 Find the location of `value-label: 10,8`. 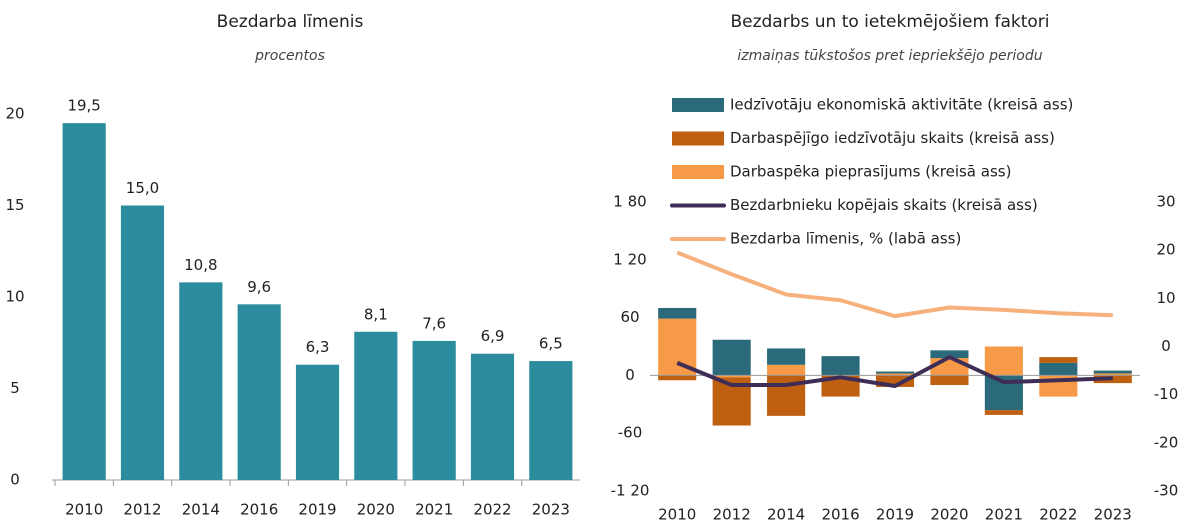

value-label: 10,8 is located at coordinates (200, 265).